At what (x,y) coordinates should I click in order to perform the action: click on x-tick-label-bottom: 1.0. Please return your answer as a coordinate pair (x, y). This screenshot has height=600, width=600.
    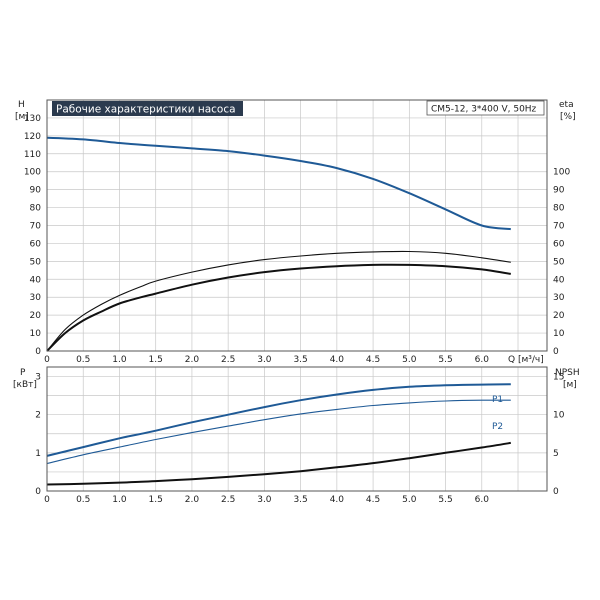
    Looking at the image, I should click on (119, 500).